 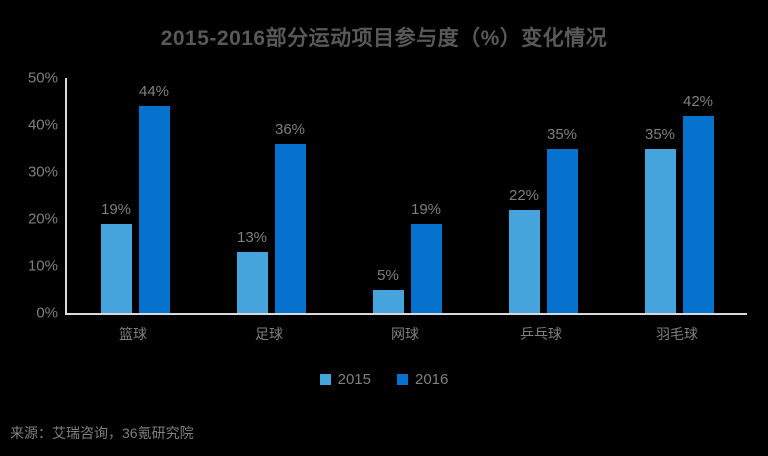 I want to click on bar-column: 13%, so click(x=252, y=195).